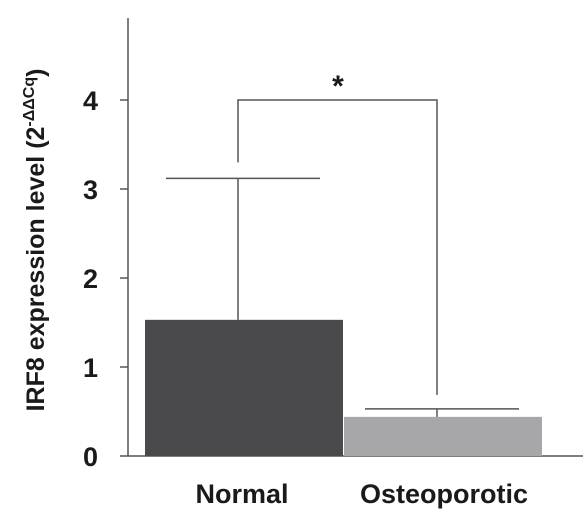 This screenshot has width=587, height=512. Describe the element at coordinates (241, 494) in the screenshot. I see `x-category-label: Normal` at that location.